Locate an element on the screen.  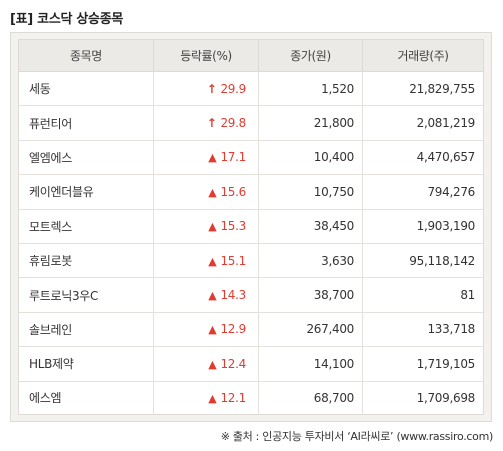
change-rate: ▲ 15.3 is located at coordinates (206, 226).